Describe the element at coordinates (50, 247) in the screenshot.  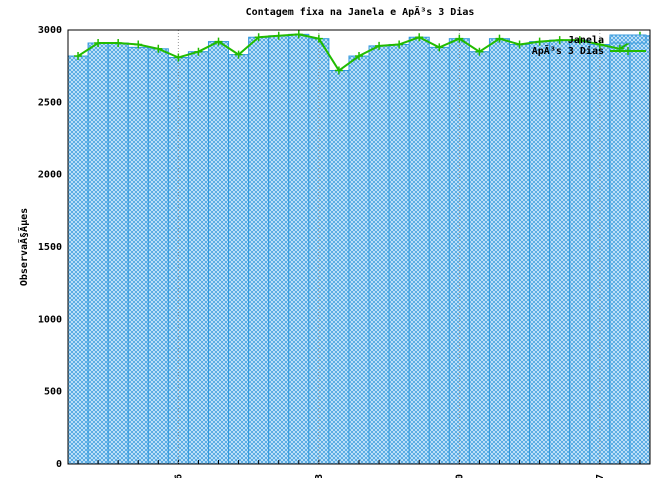
I see `y-tick-label: 1500` at that location.